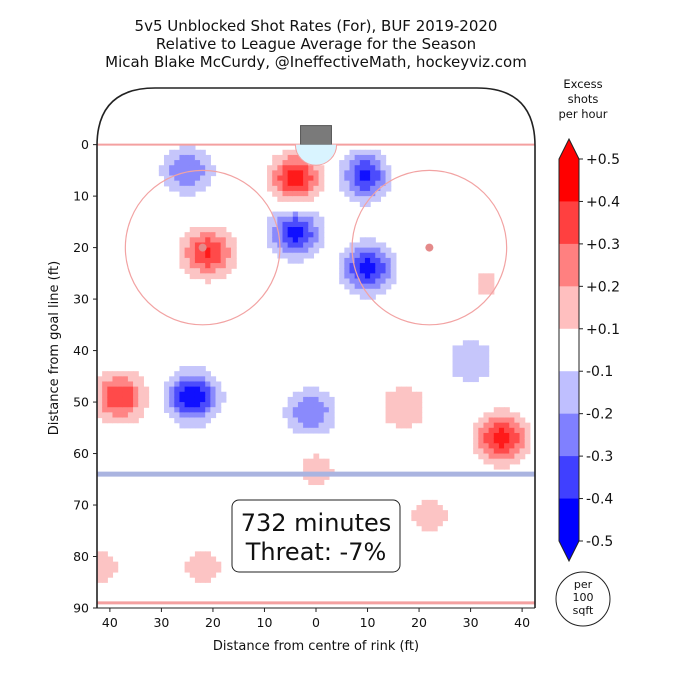 This screenshot has height=674, width=698. I want to click on y-tick-label: 0, so click(85, 144).